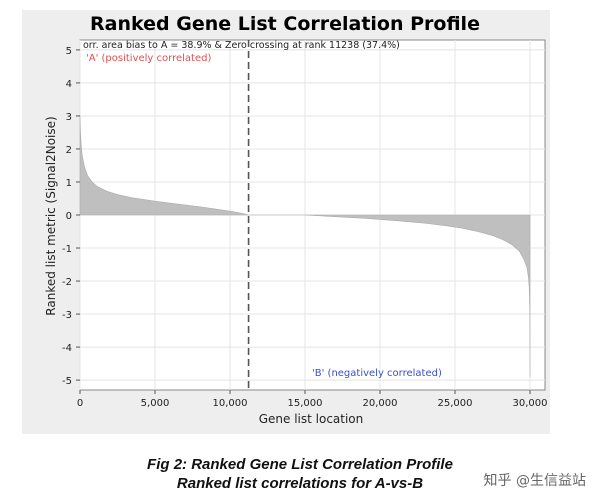 The width and height of the screenshot is (600, 503). Describe the element at coordinates (305, 403) in the screenshot. I see `x-tick-label: 15,000` at that location.